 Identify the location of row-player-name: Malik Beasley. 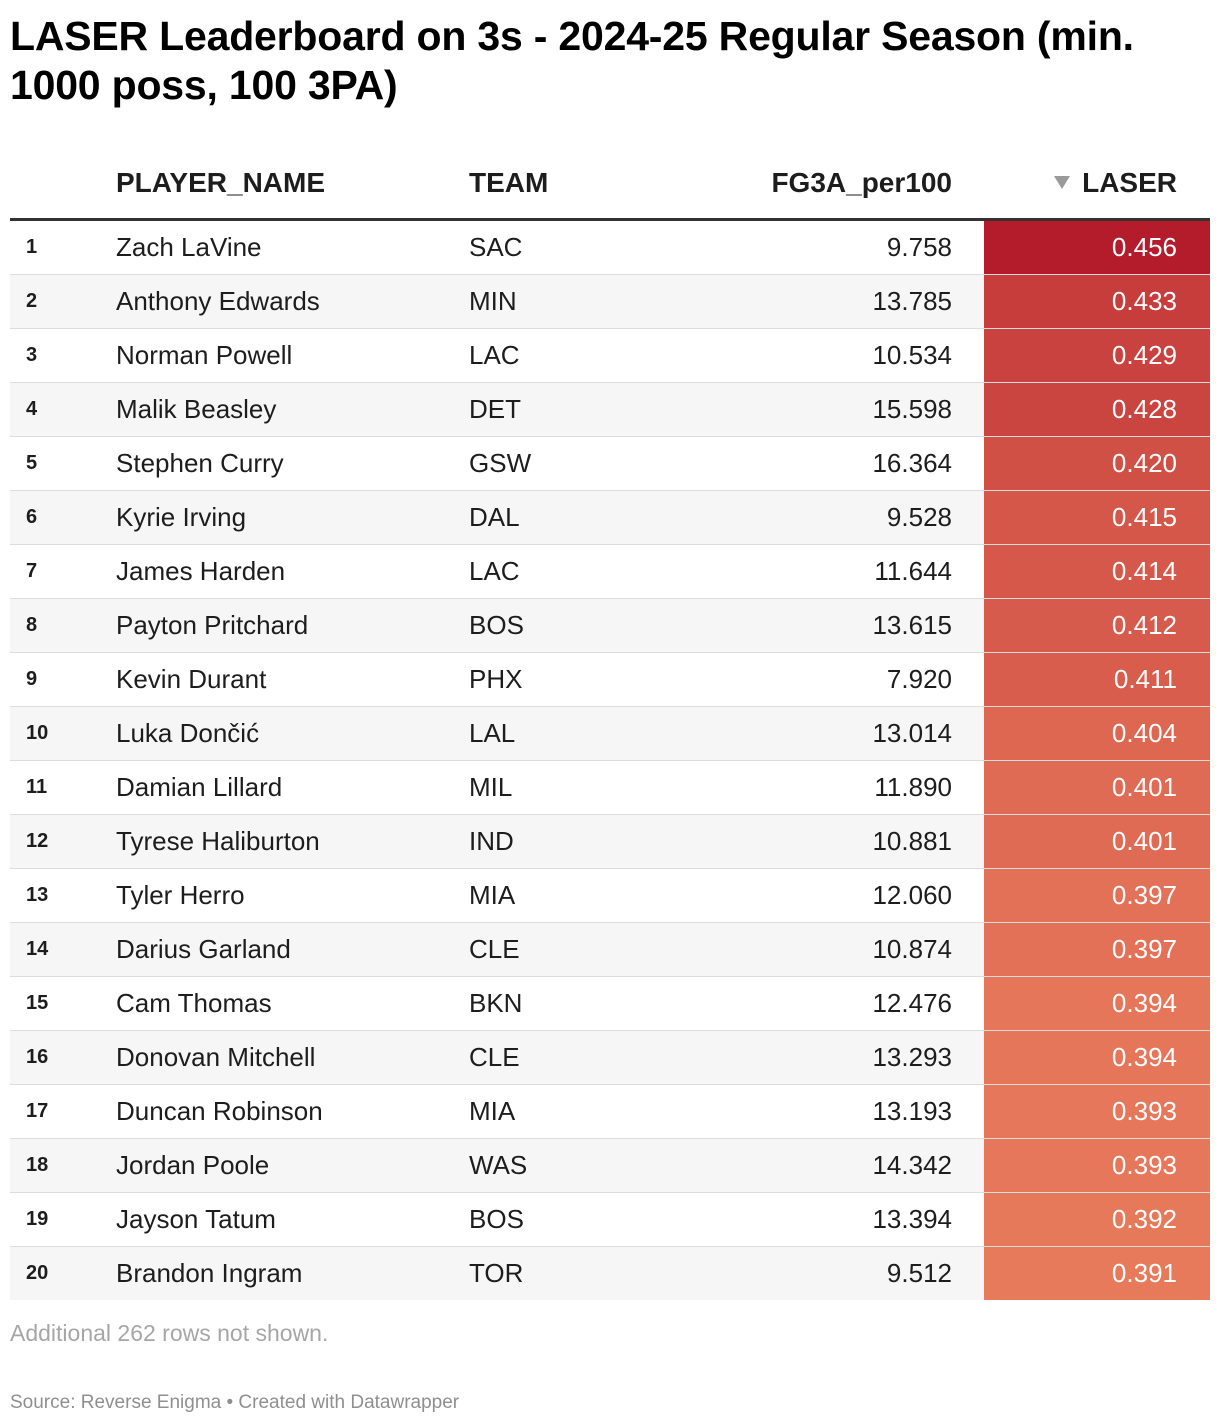
(196, 409).